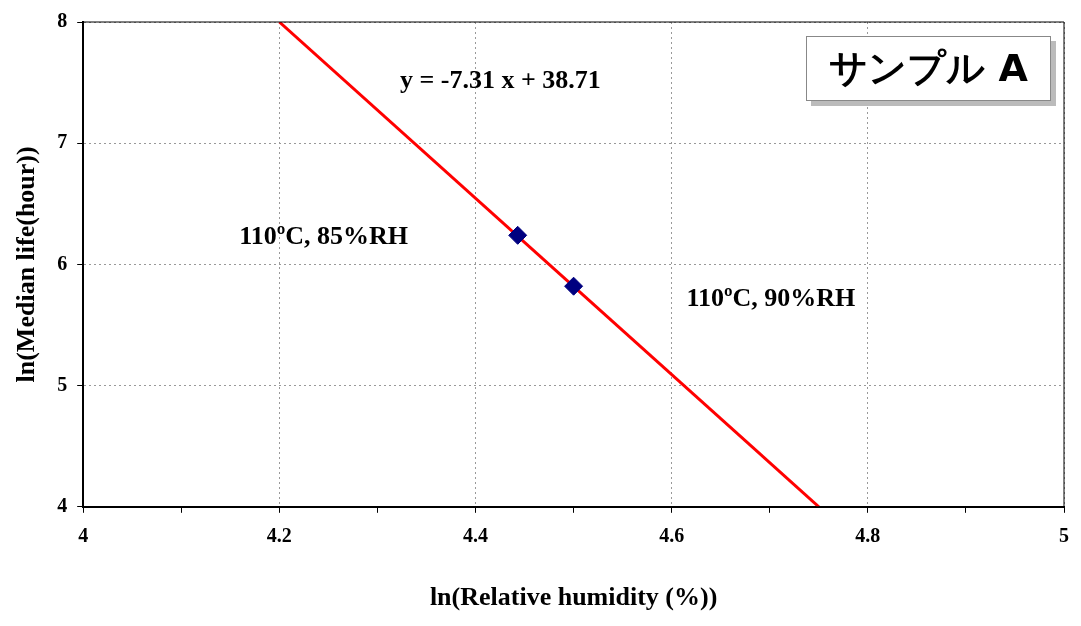  I want to click on y-tick-label: 8, so click(62, 20).